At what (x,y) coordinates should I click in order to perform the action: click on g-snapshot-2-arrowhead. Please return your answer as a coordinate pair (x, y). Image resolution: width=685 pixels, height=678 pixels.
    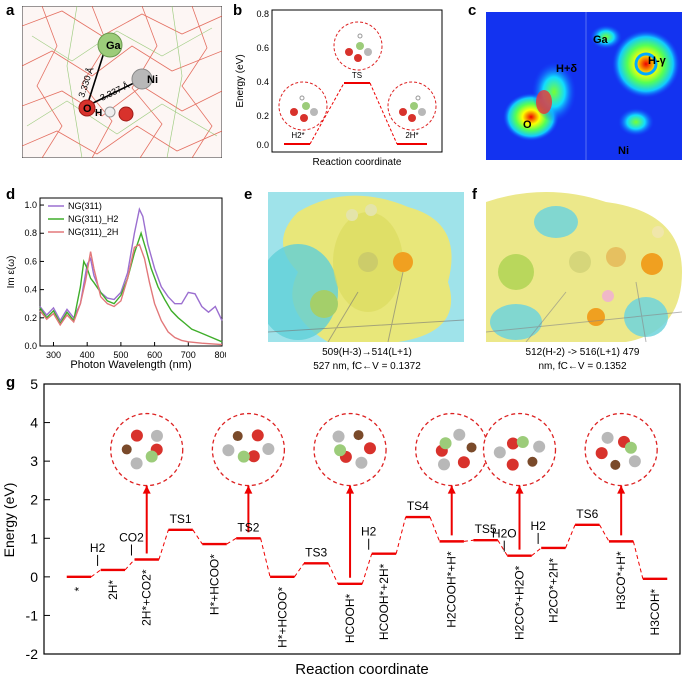
    Looking at the image, I should click on (350, 489).